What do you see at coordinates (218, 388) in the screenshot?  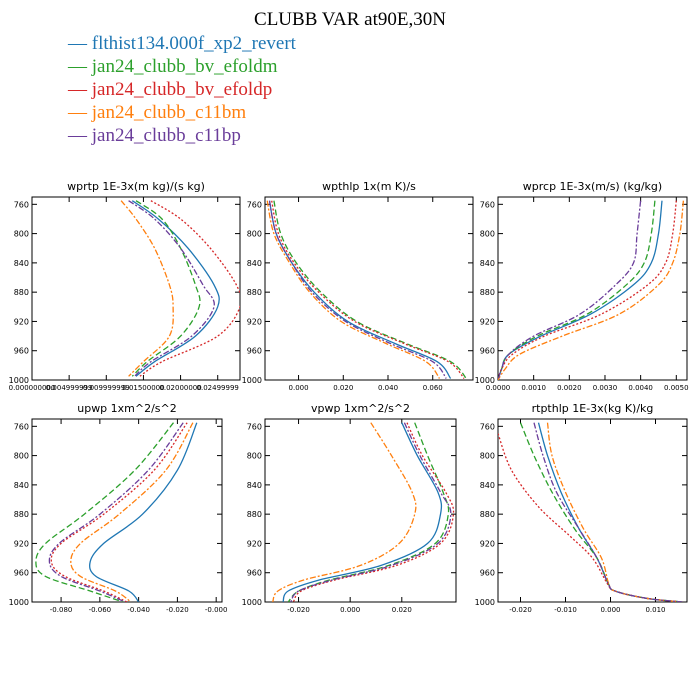 I see `x-tick-label: 0.02499999` at bounding box center [218, 388].